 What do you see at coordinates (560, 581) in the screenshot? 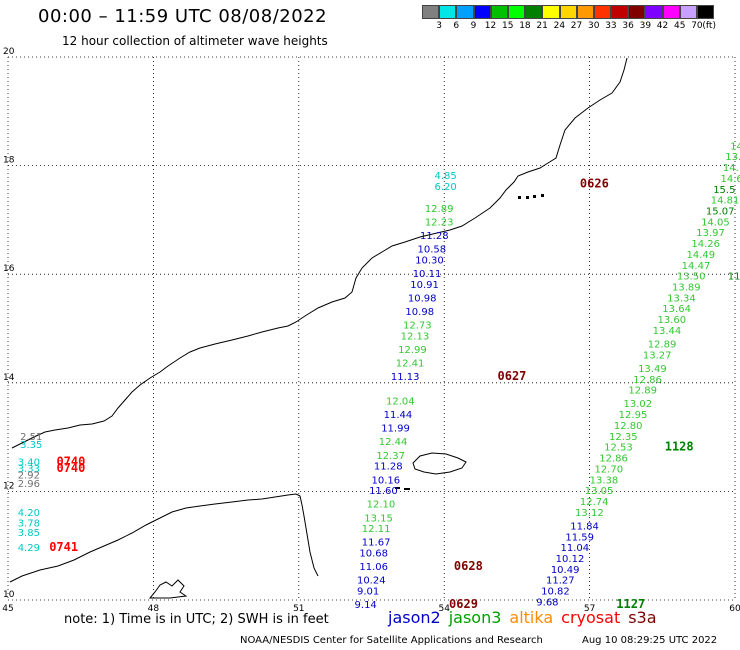
I see `wave-height-value: 11.27` at bounding box center [560, 581].